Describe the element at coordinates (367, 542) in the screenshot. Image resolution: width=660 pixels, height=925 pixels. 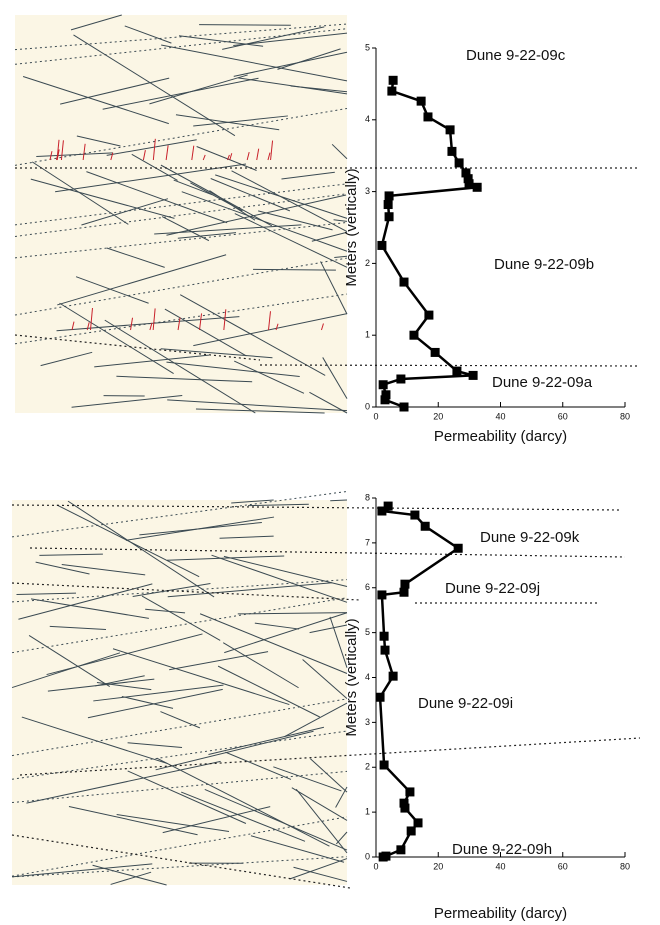
I see `y-tick-label: 7` at that location.